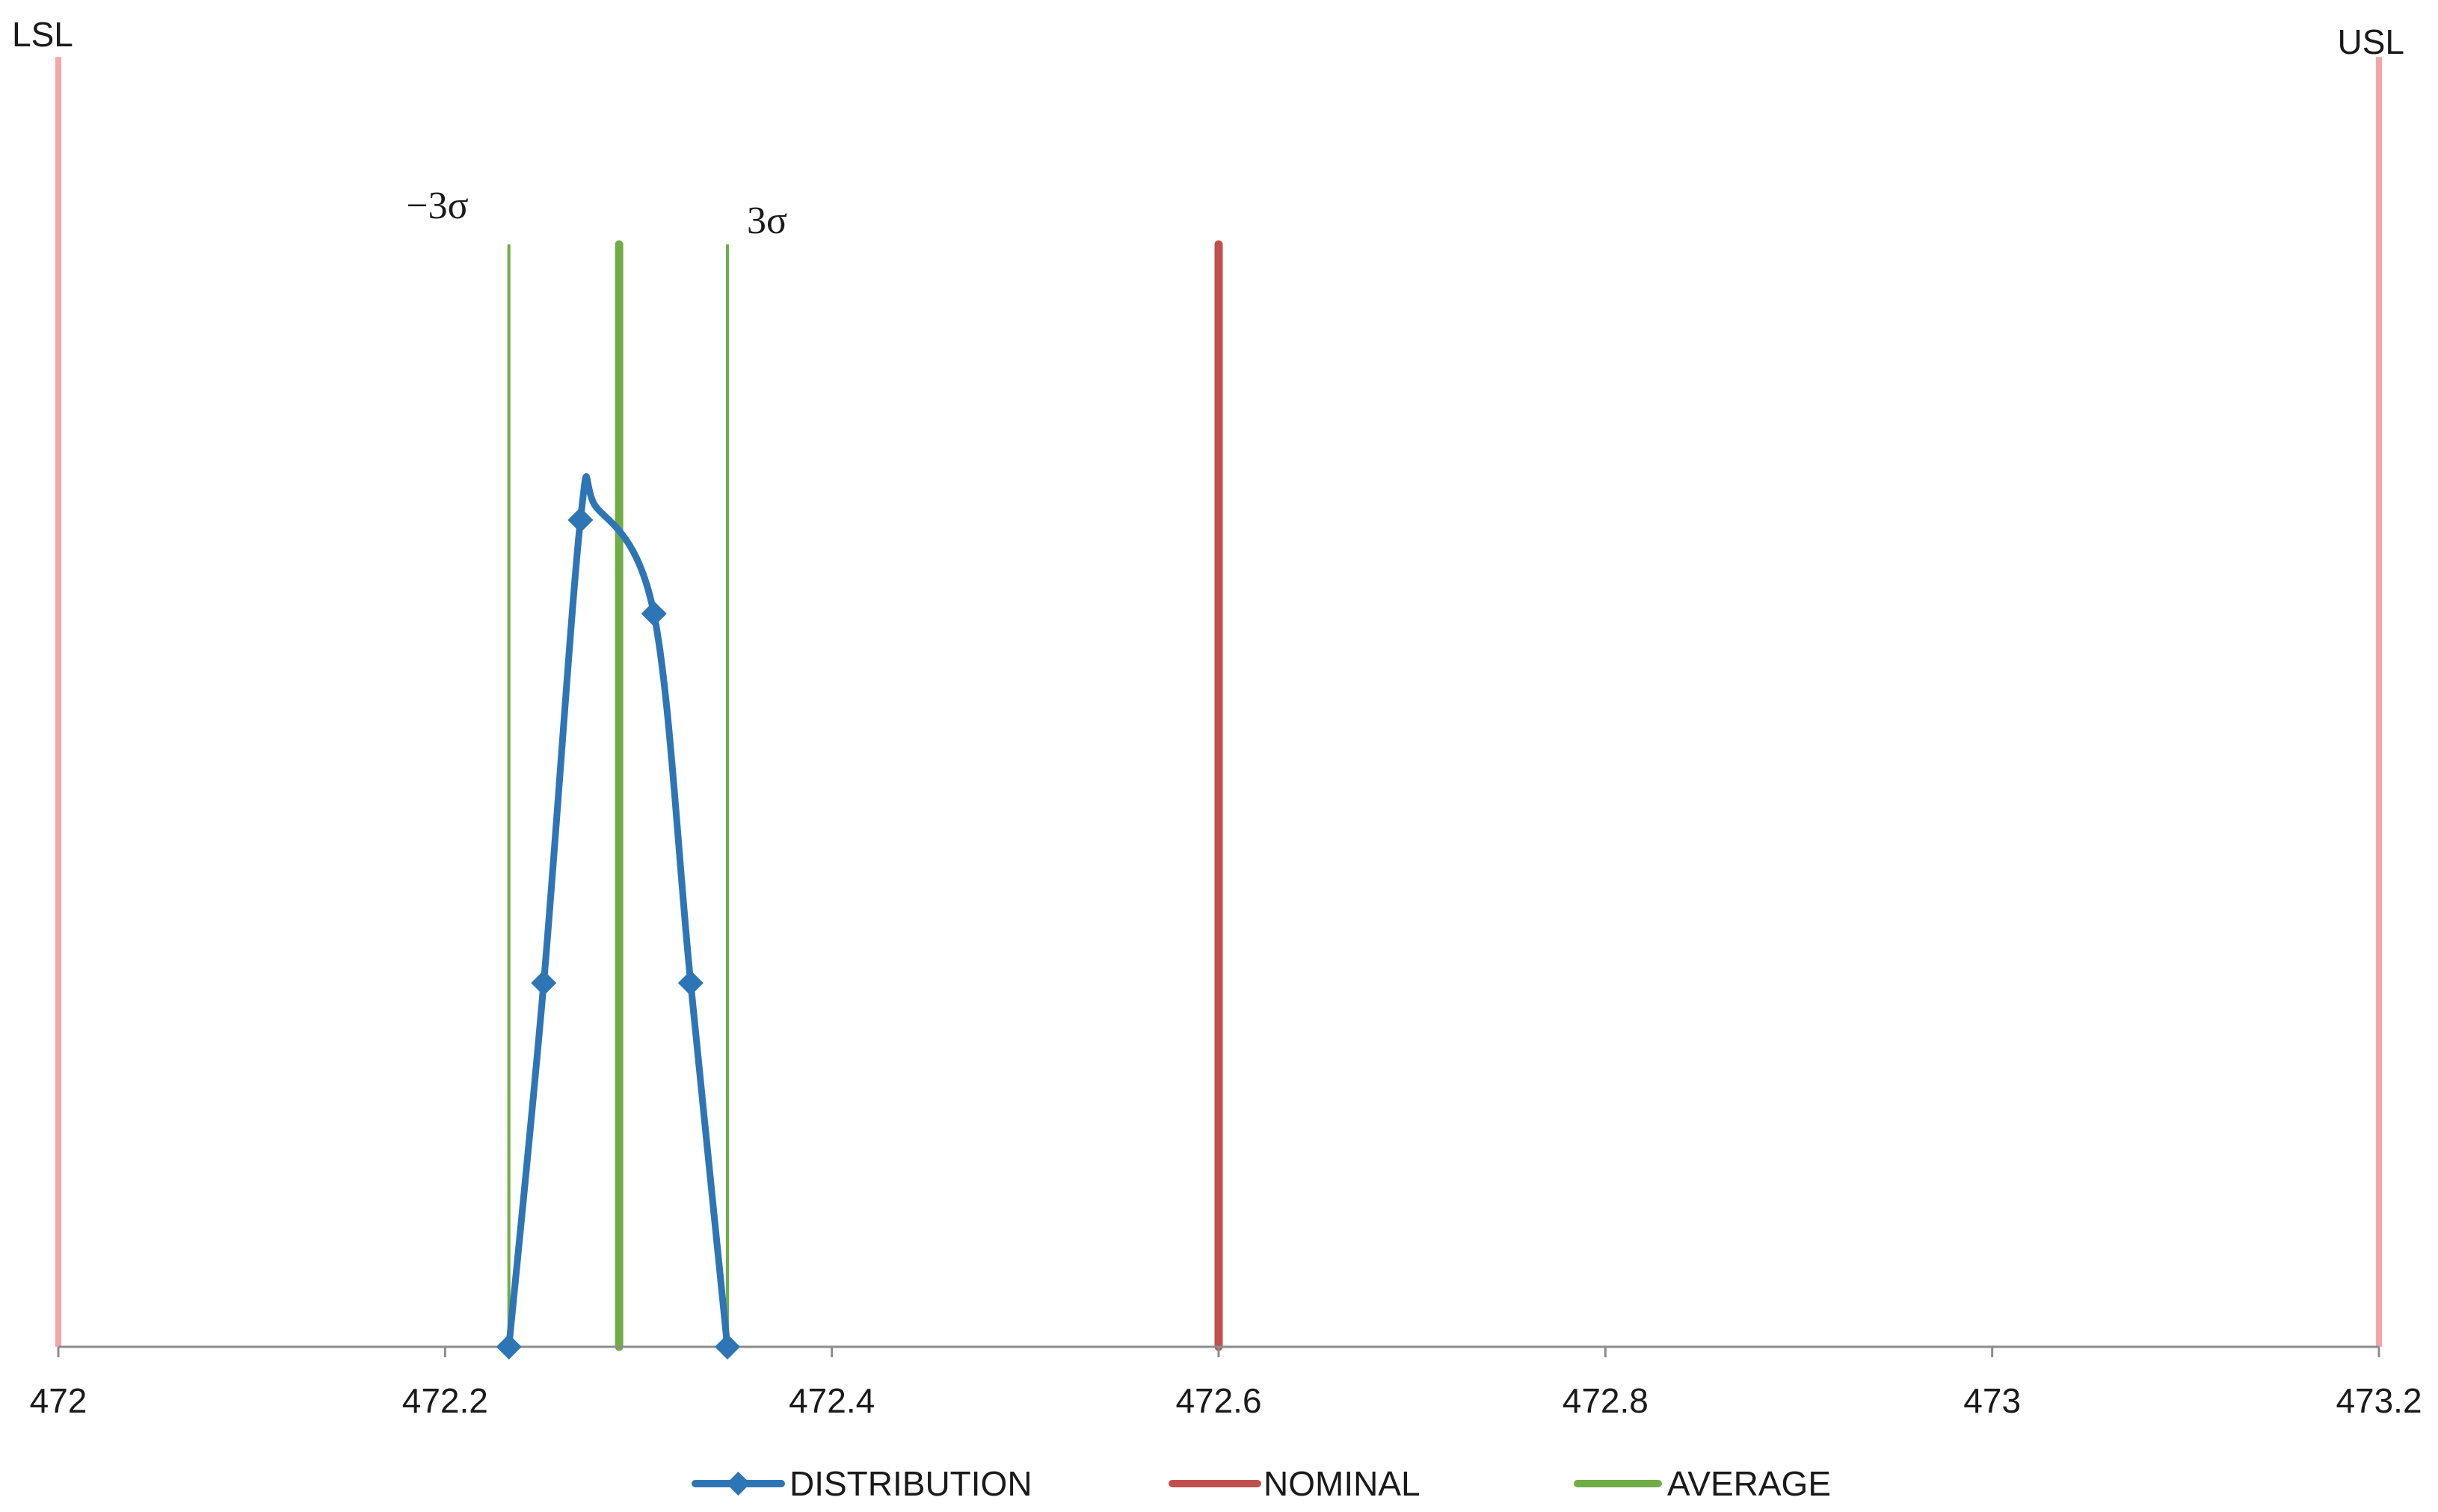 This screenshot has height=1512, width=2438. Describe the element at coordinates (832, 1401) in the screenshot. I see `x-tick-label: 472.4` at that location.